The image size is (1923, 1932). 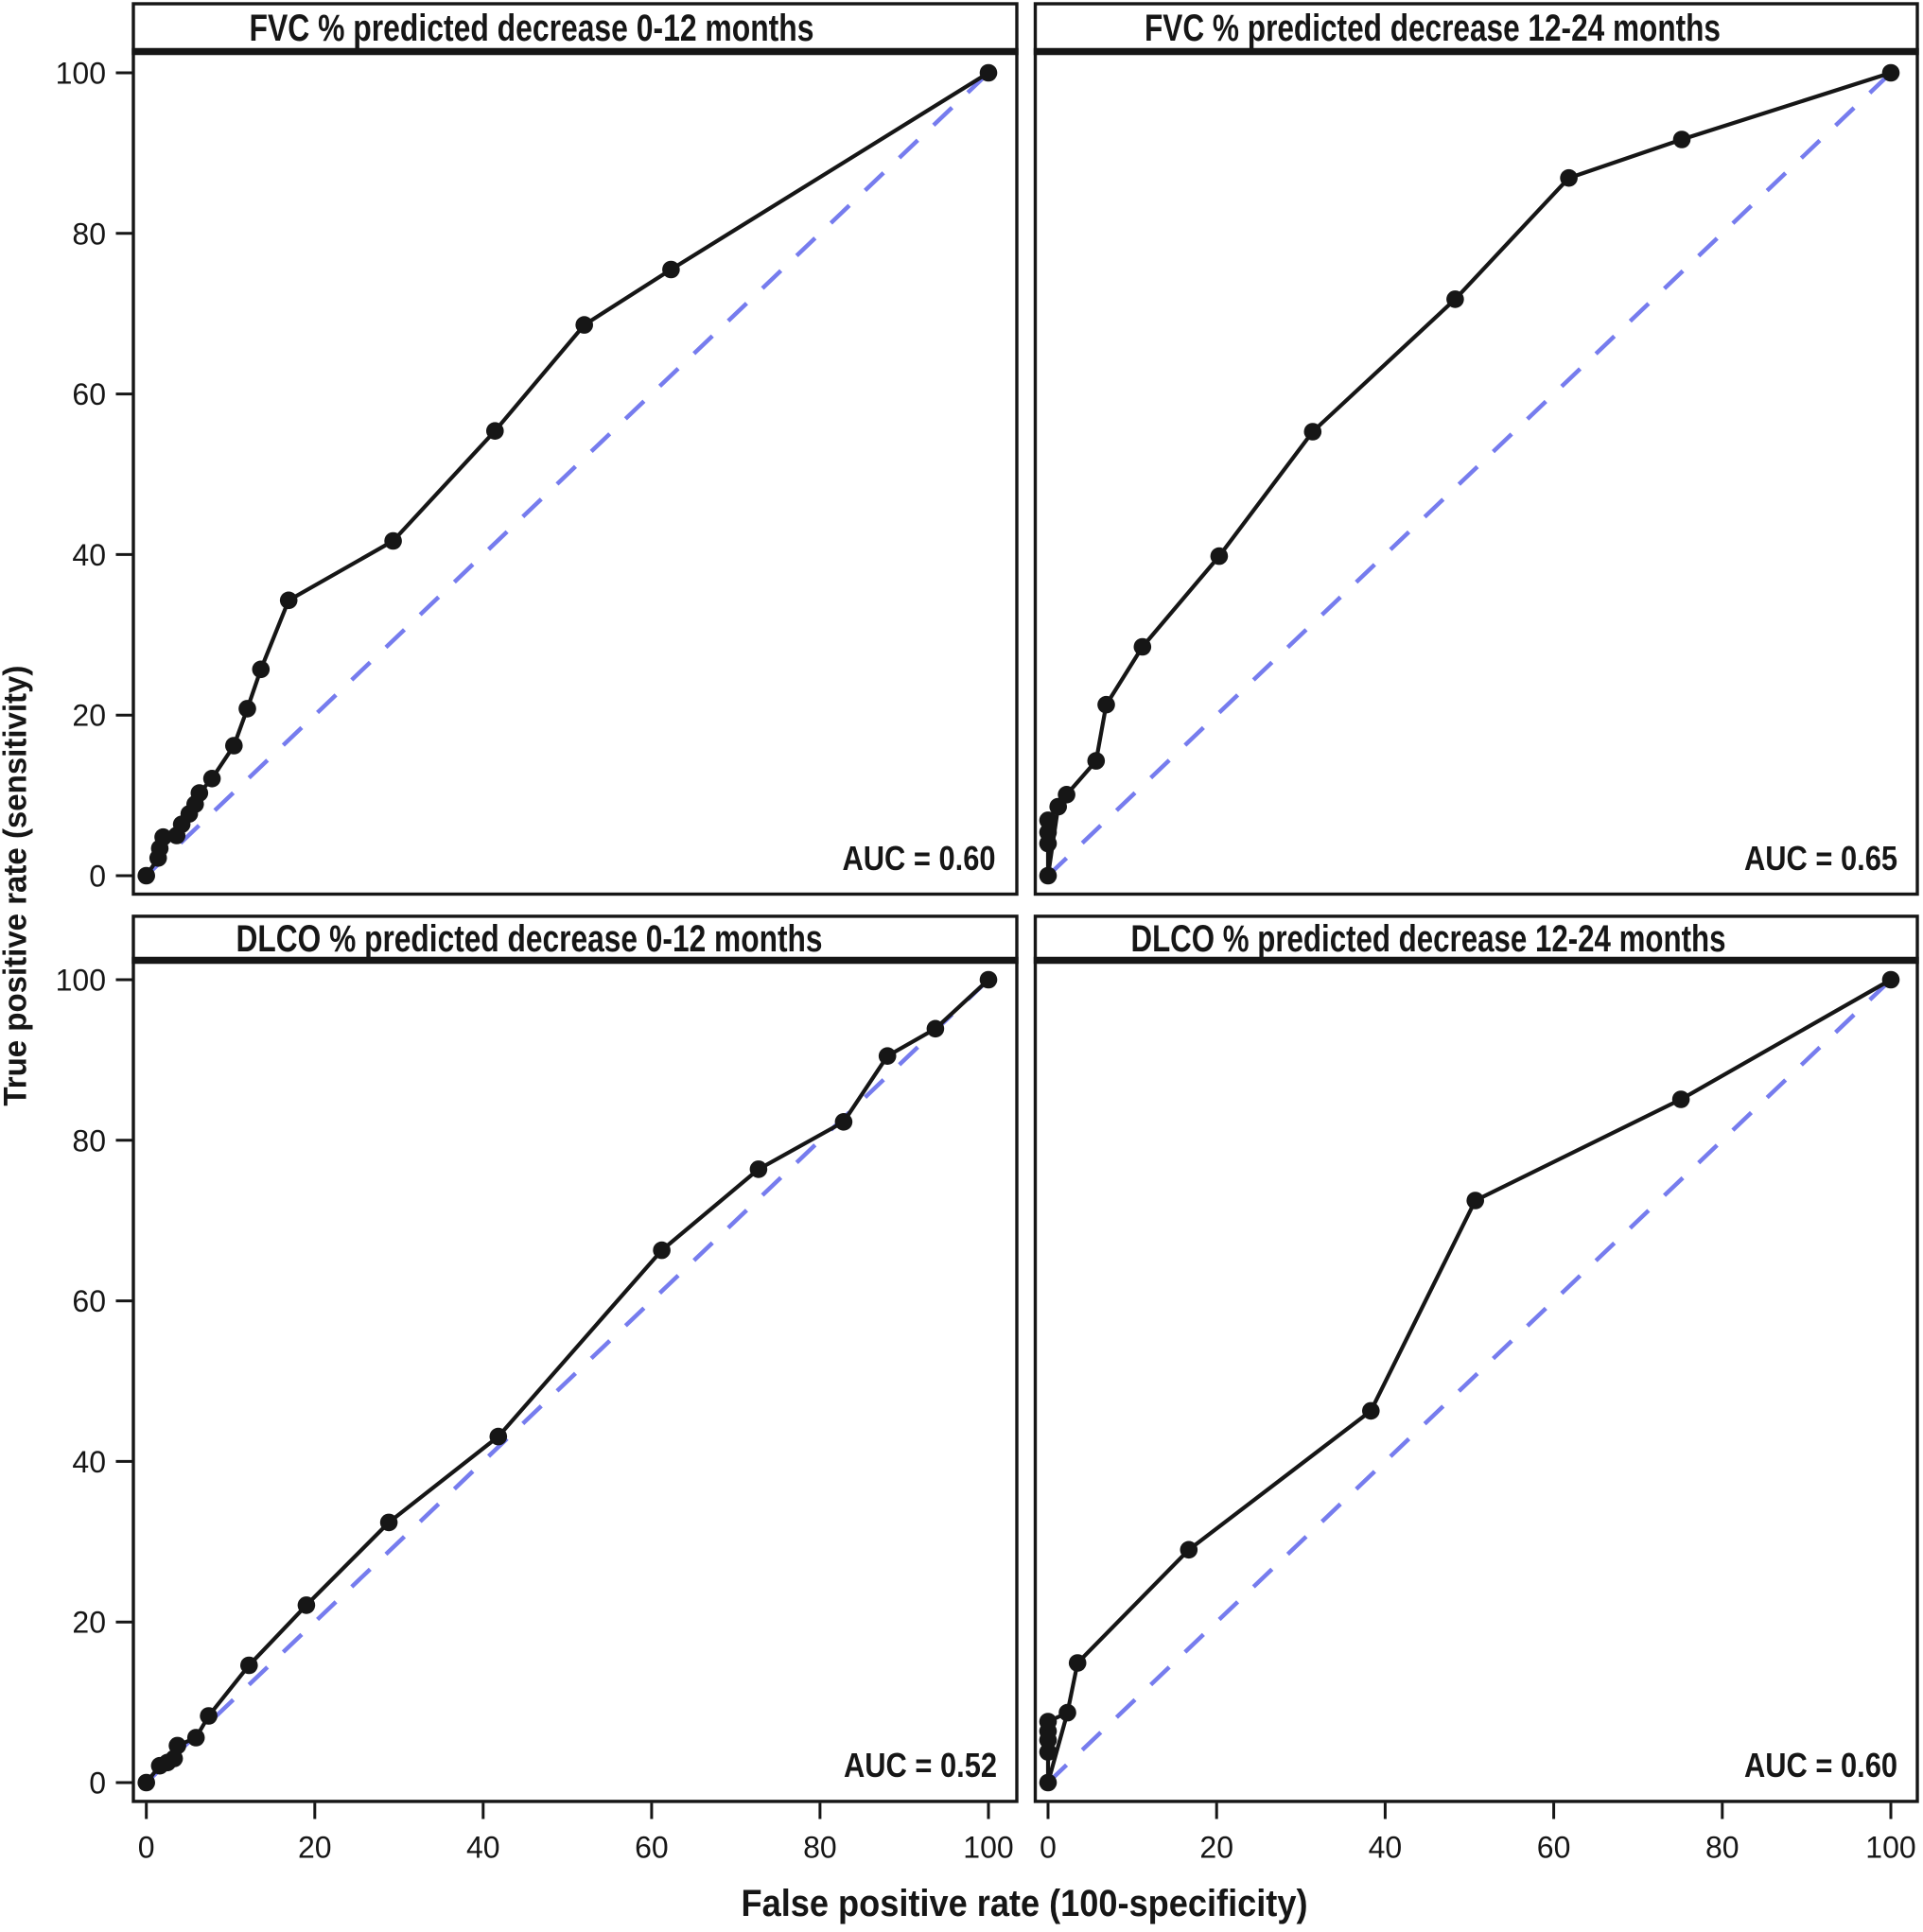 What do you see at coordinates (532, 28) in the screenshot?
I see `svg-text:FVC % predicted decrease 0-12: FVC % predicted decrease 0-12 months` at bounding box center [532, 28].